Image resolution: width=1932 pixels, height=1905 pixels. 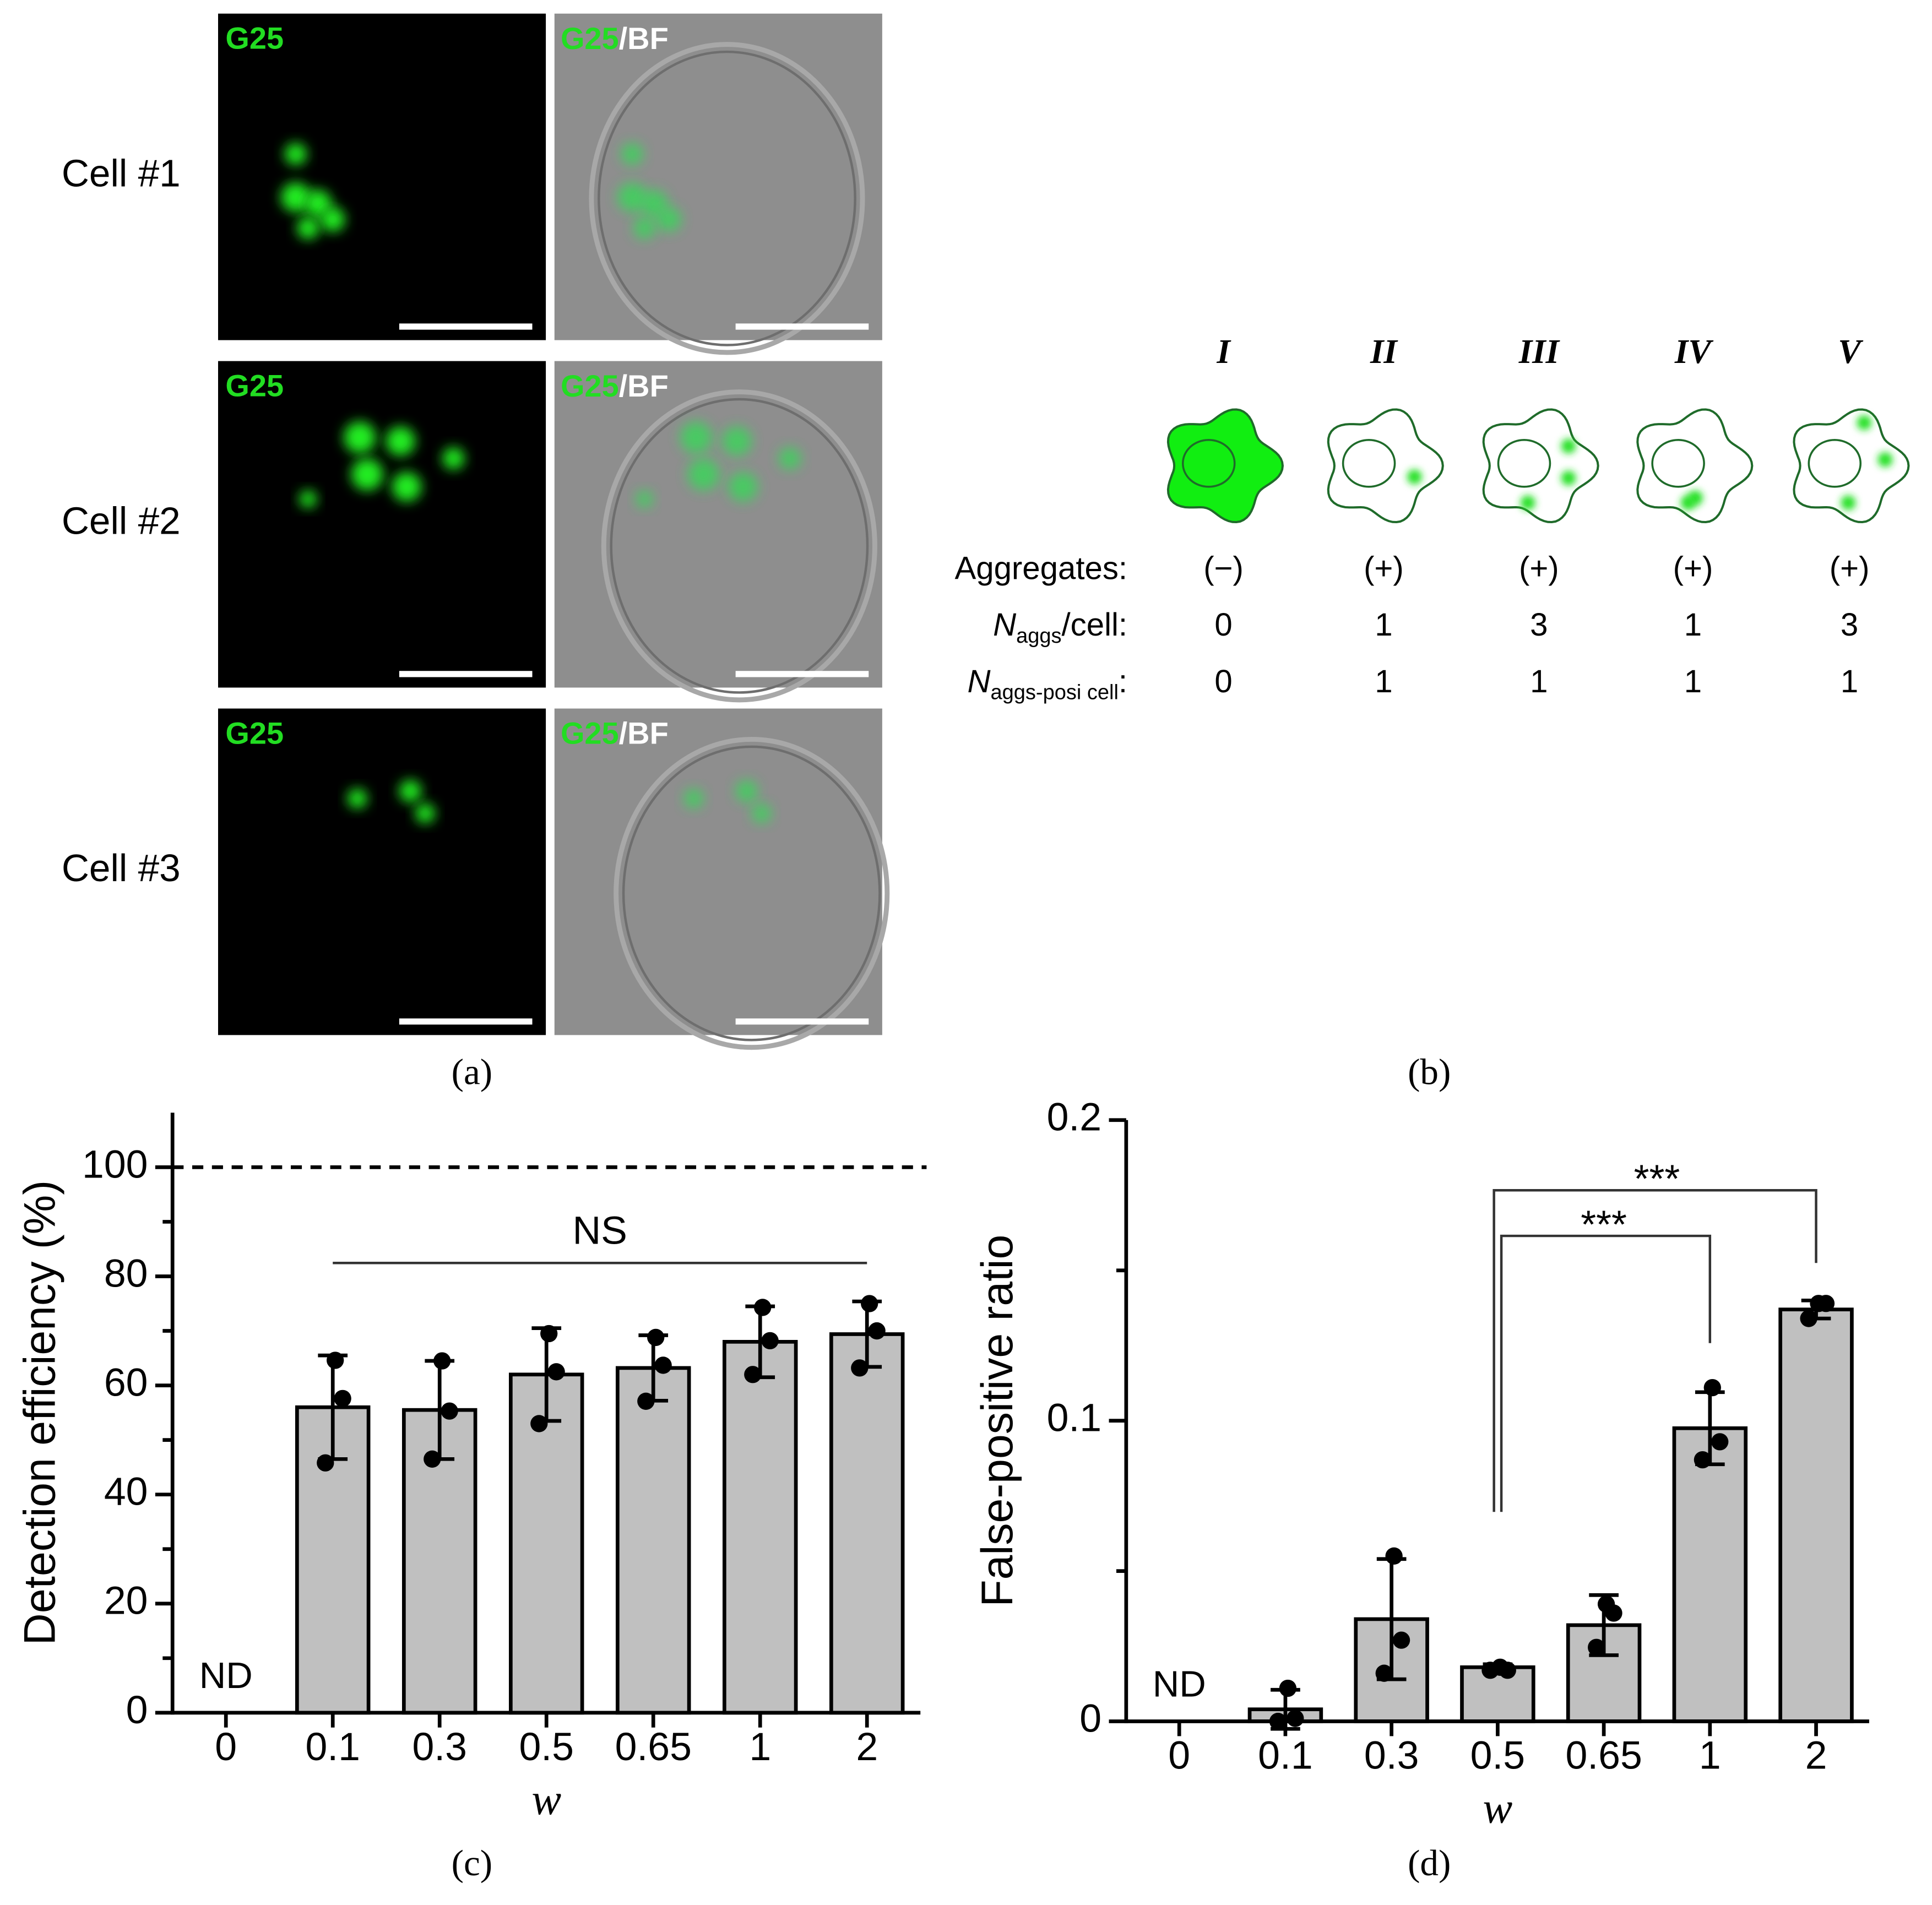 I want to click on panel-label: (c), so click(x=472, y=1863).